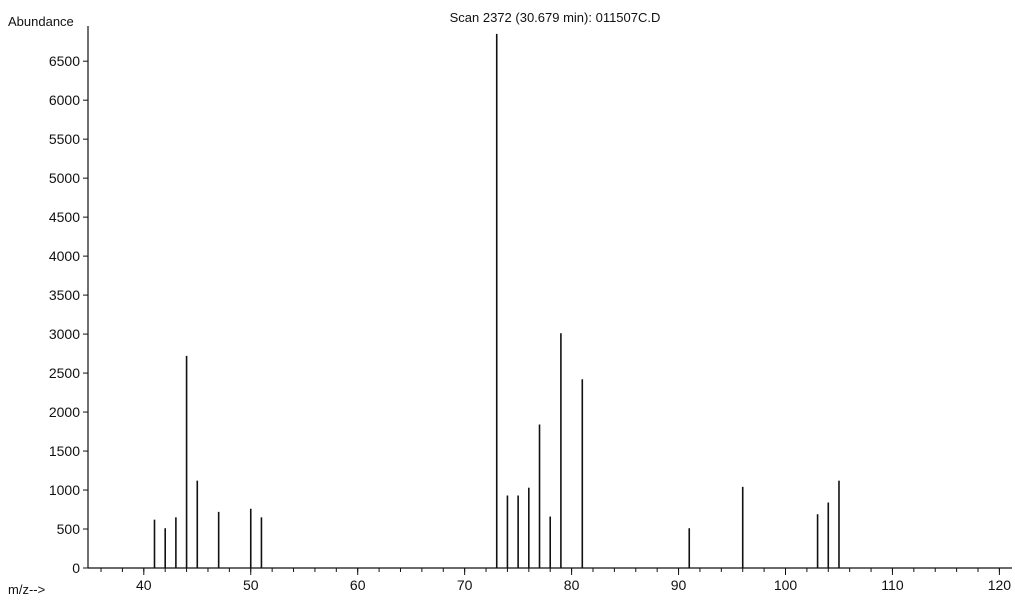 This screenshot has height=603, width=1015. I want to click on y-axis-label: Abundance, so click(41, 21).